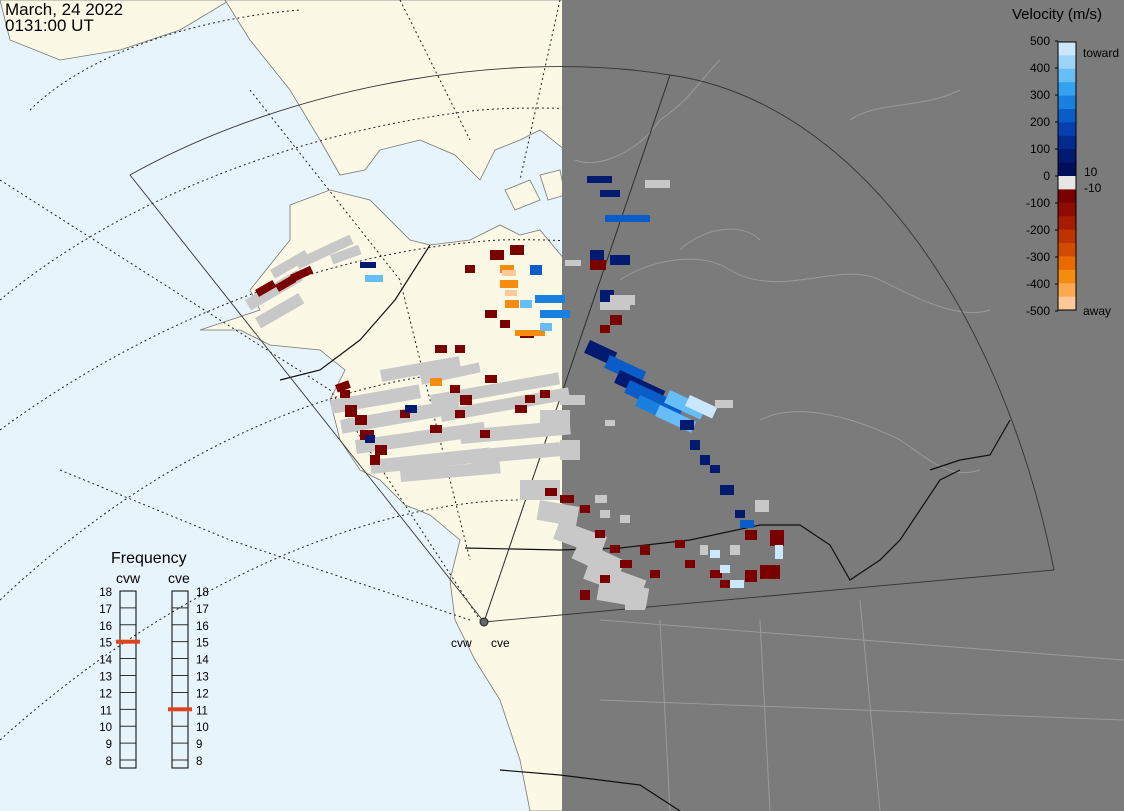  Describe the element at coordinates (1057, 14) in the screenshot. I see `colorbar-title: Velocity (m/s)` at that location.